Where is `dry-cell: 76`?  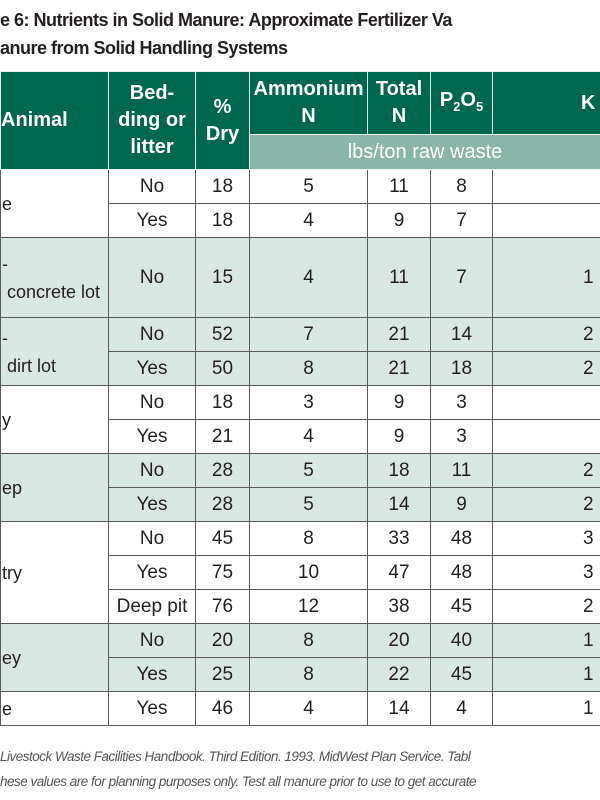 dry-cell: 76 is located at coordinates (222, 606).